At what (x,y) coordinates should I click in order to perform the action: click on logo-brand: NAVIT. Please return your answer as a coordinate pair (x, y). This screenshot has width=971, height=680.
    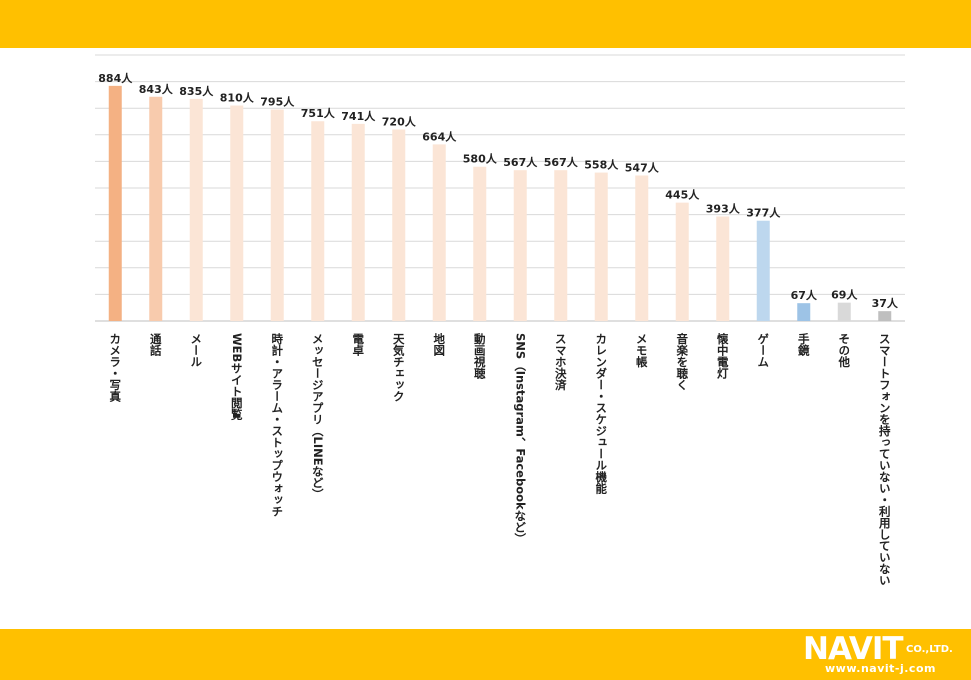
    Looking at the image, I should click on (853, 649).